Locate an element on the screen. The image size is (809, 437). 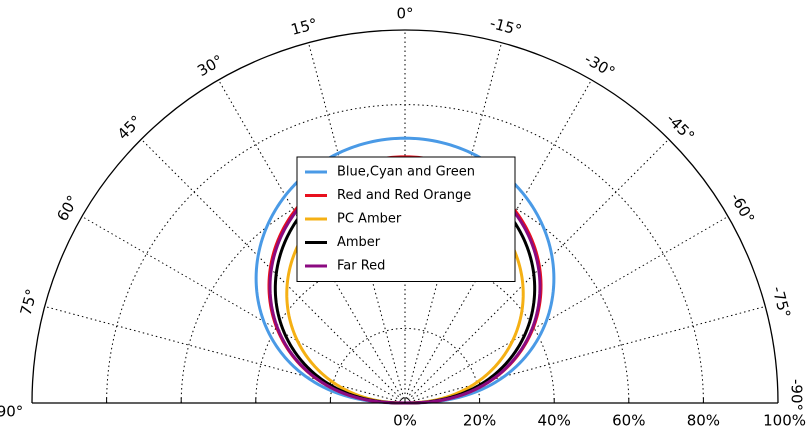
angle-tick-label: 30° is located at coordinates (210, 65).